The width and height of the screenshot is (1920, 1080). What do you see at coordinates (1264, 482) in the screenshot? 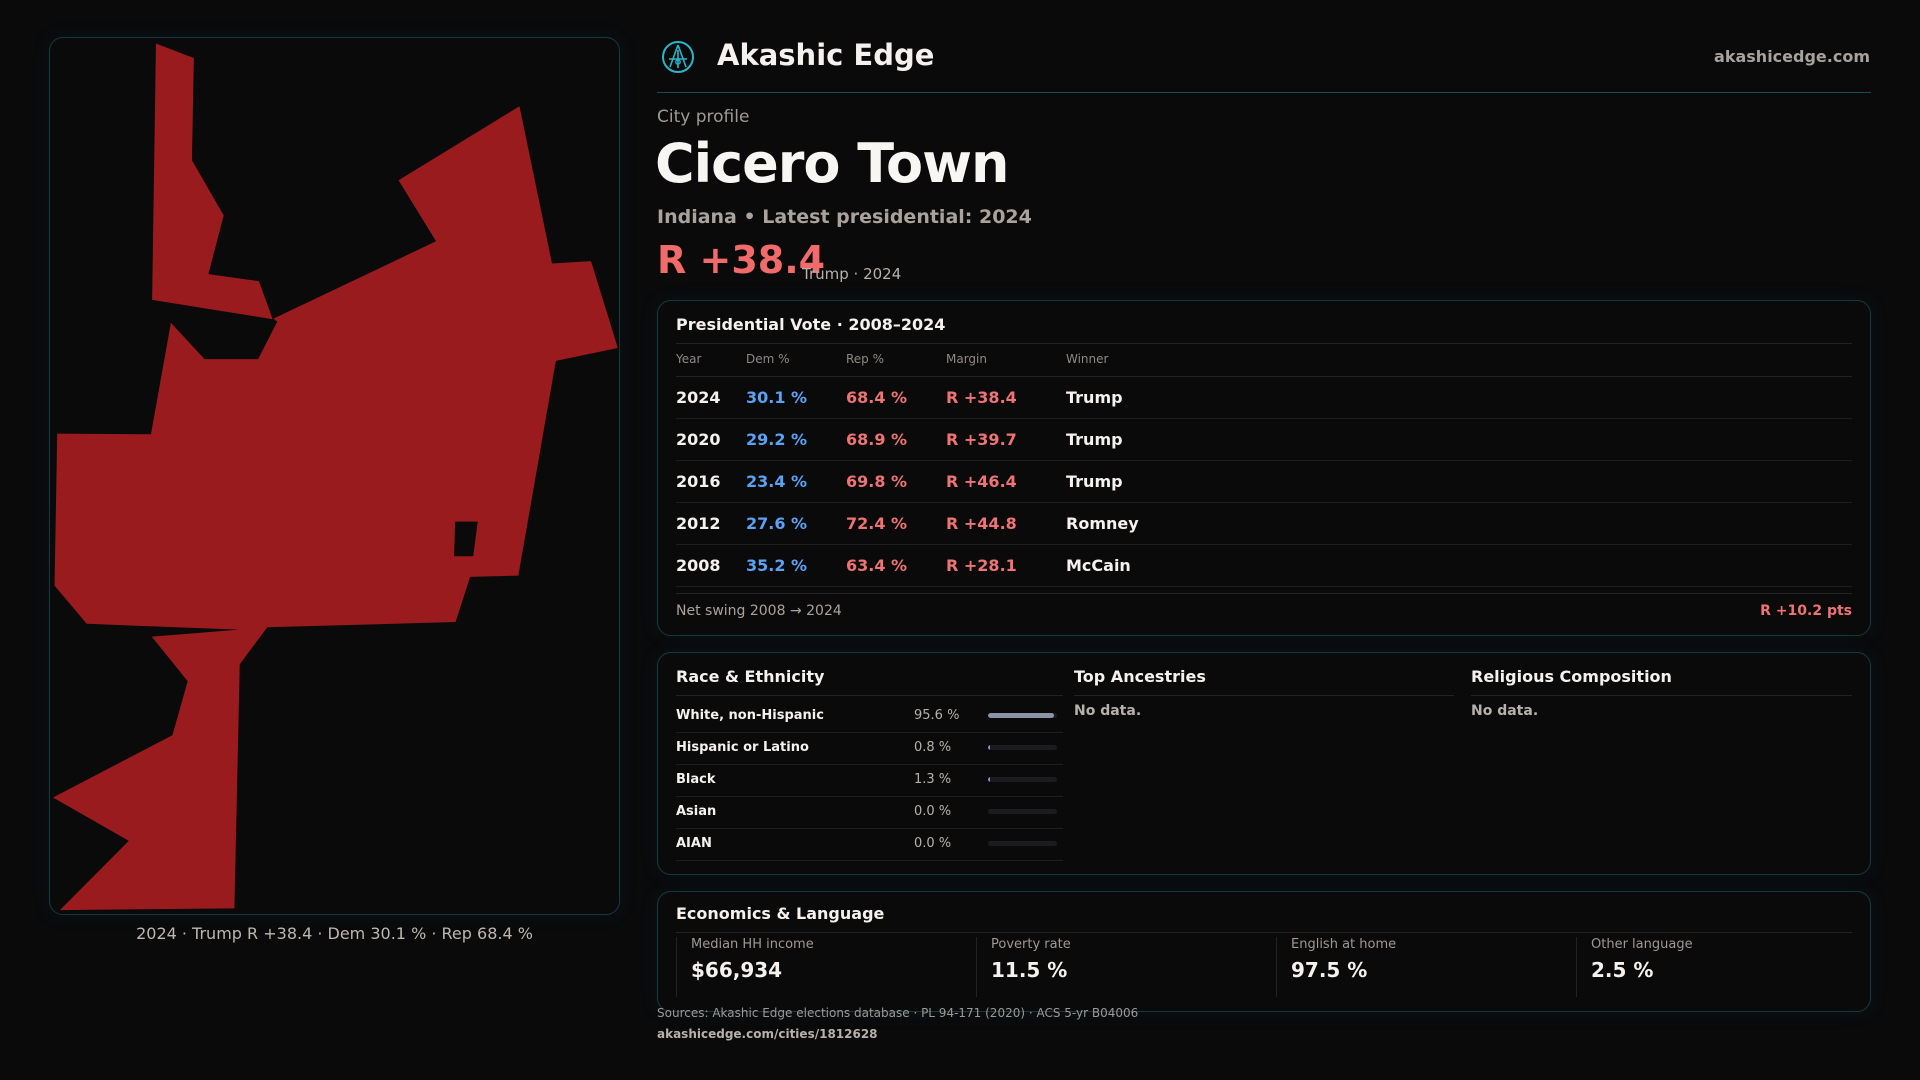
I see `table-row: 2016 23.4 % 69.8 % R +46.4 Trump` at bounding box center [1264, 482].